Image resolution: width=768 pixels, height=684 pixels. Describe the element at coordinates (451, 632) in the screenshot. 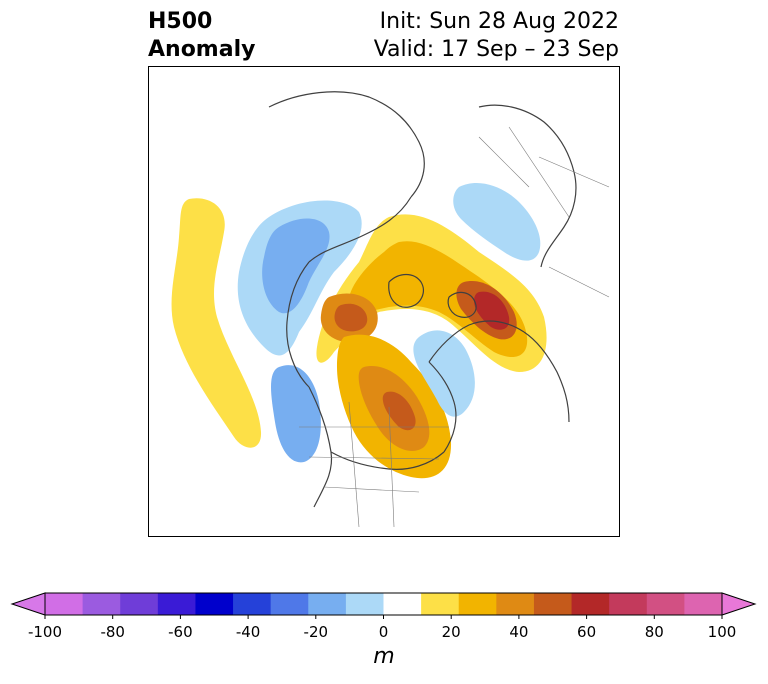

I see `colorbar-tick-label: 20` at that location.